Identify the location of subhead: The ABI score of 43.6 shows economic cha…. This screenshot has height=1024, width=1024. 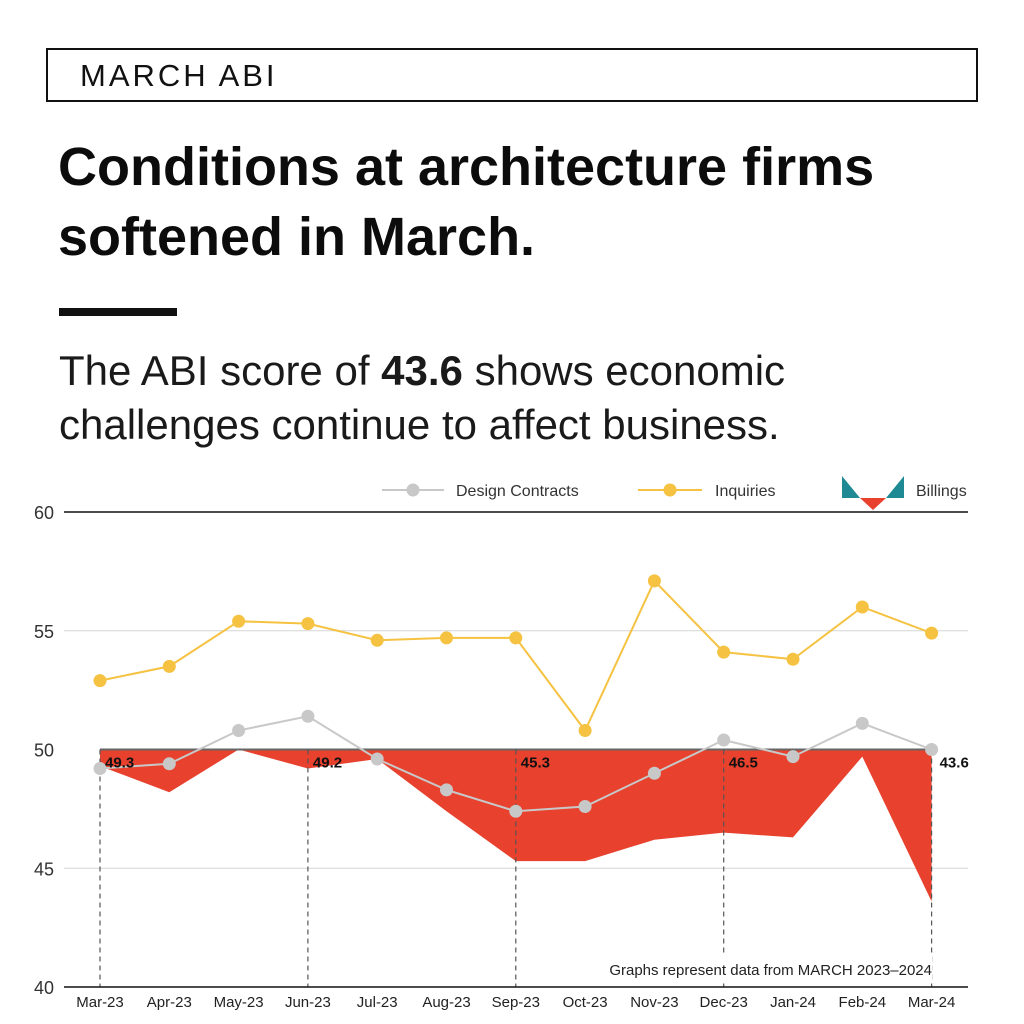
(519, 398).